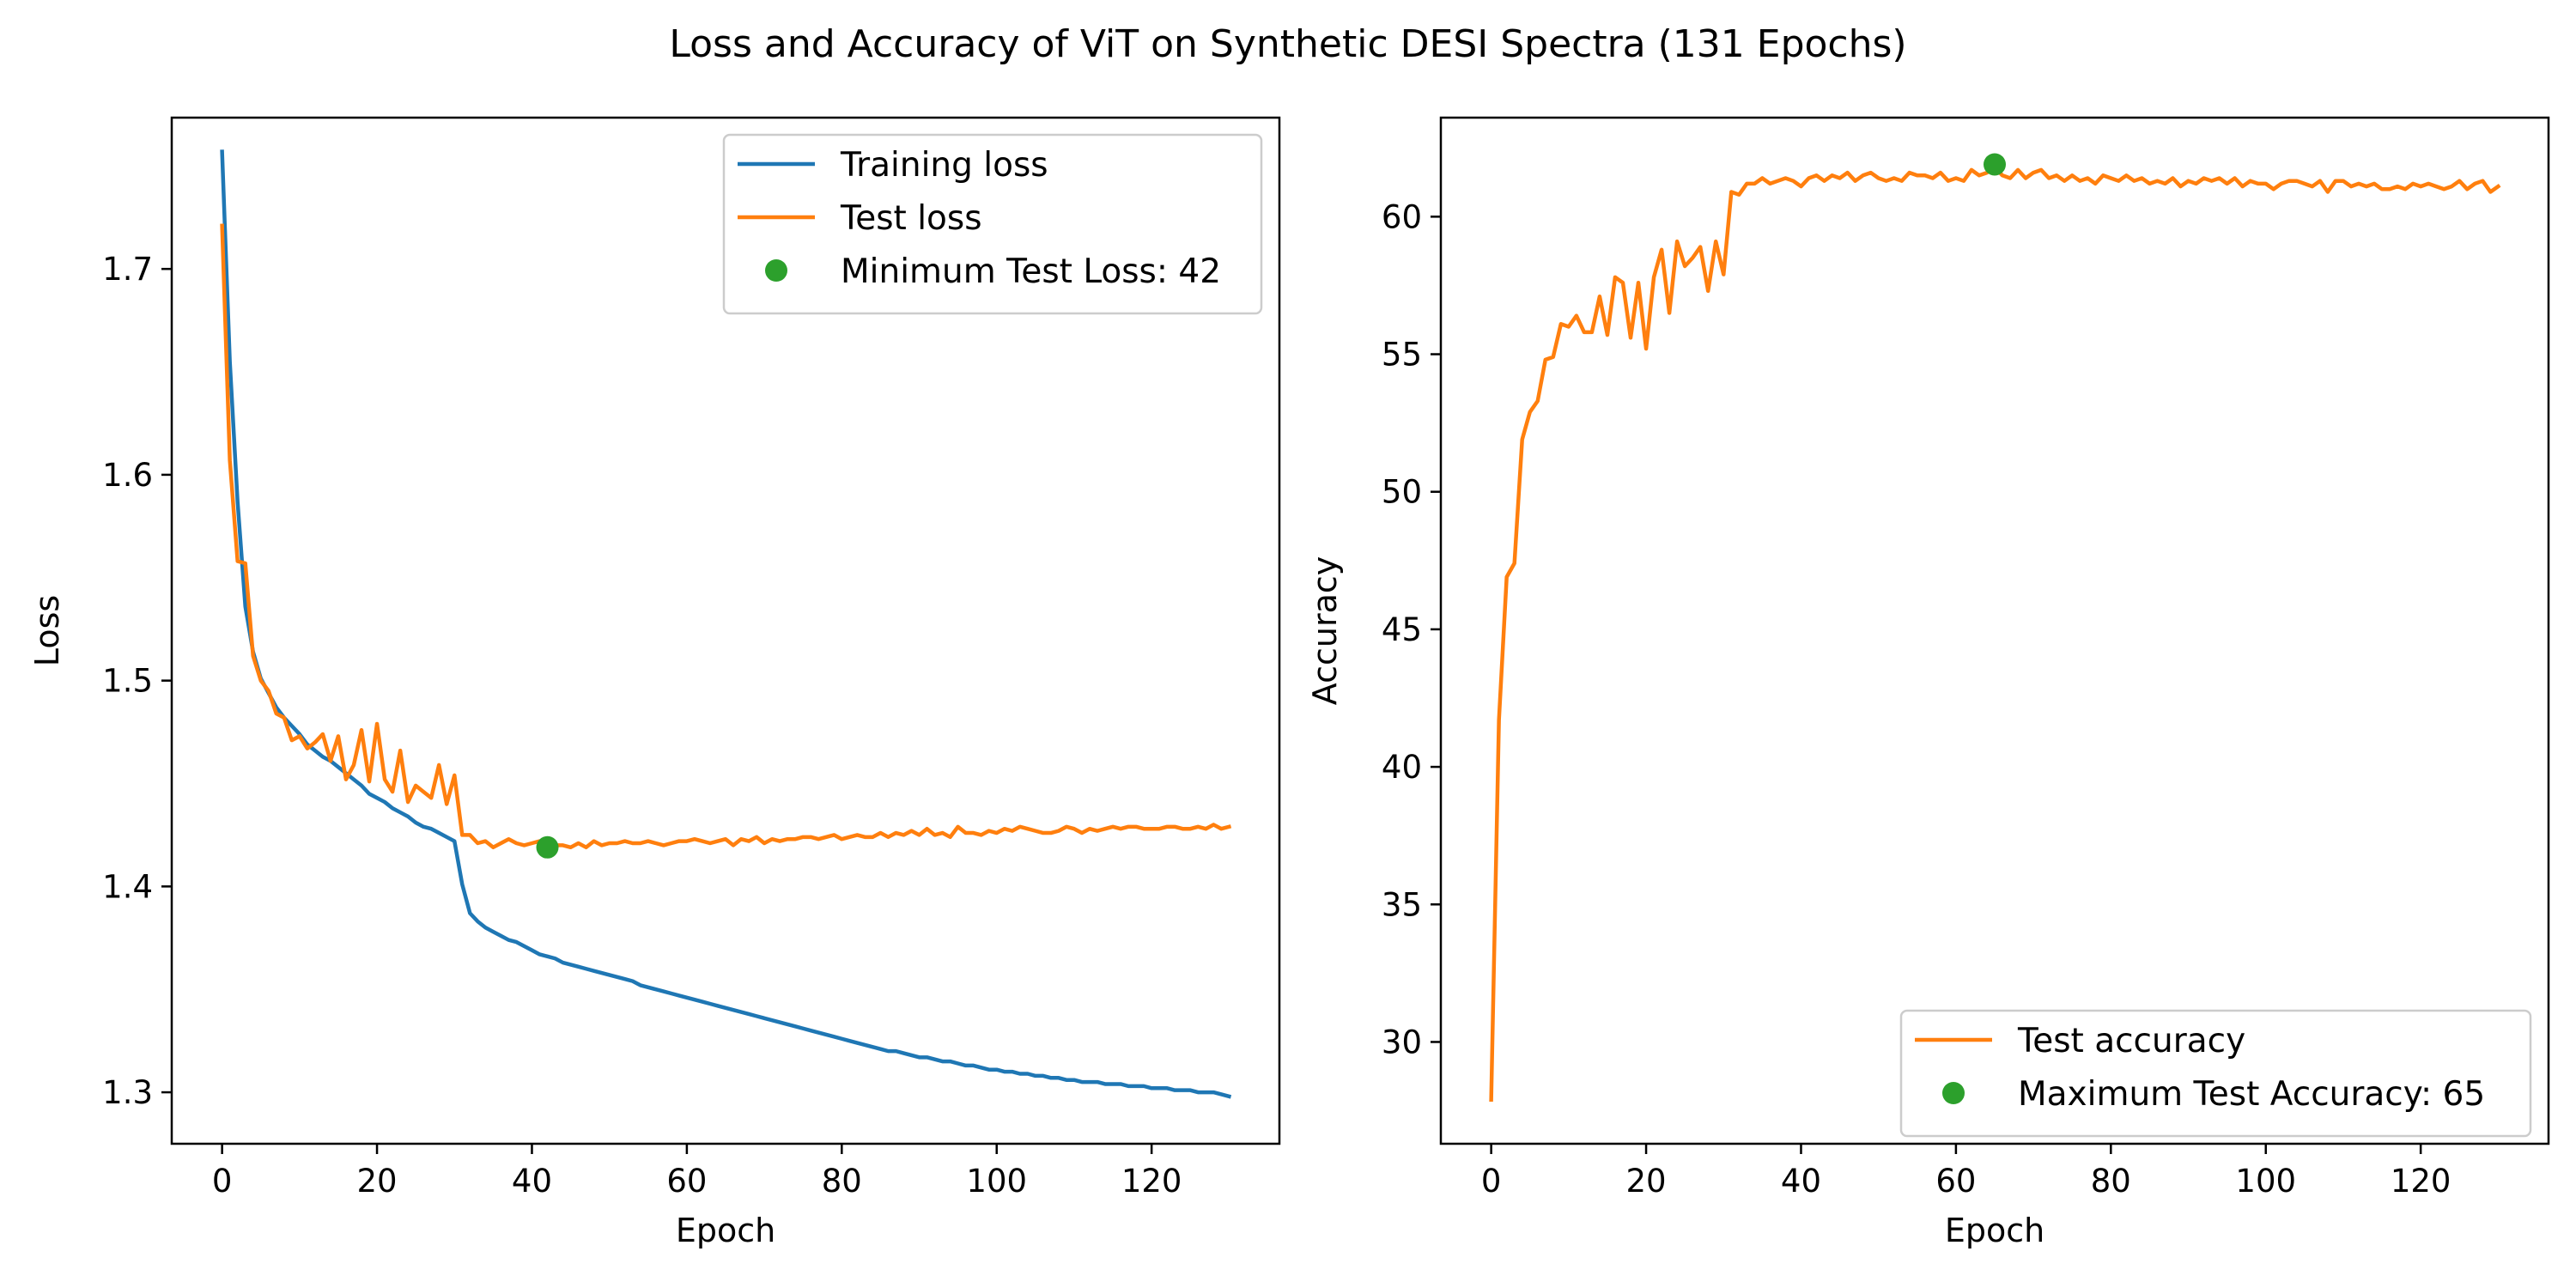 The image size is (2576, 1288). I want to click on accuracy-x-tick-label: 120, so click(2421, 1181).